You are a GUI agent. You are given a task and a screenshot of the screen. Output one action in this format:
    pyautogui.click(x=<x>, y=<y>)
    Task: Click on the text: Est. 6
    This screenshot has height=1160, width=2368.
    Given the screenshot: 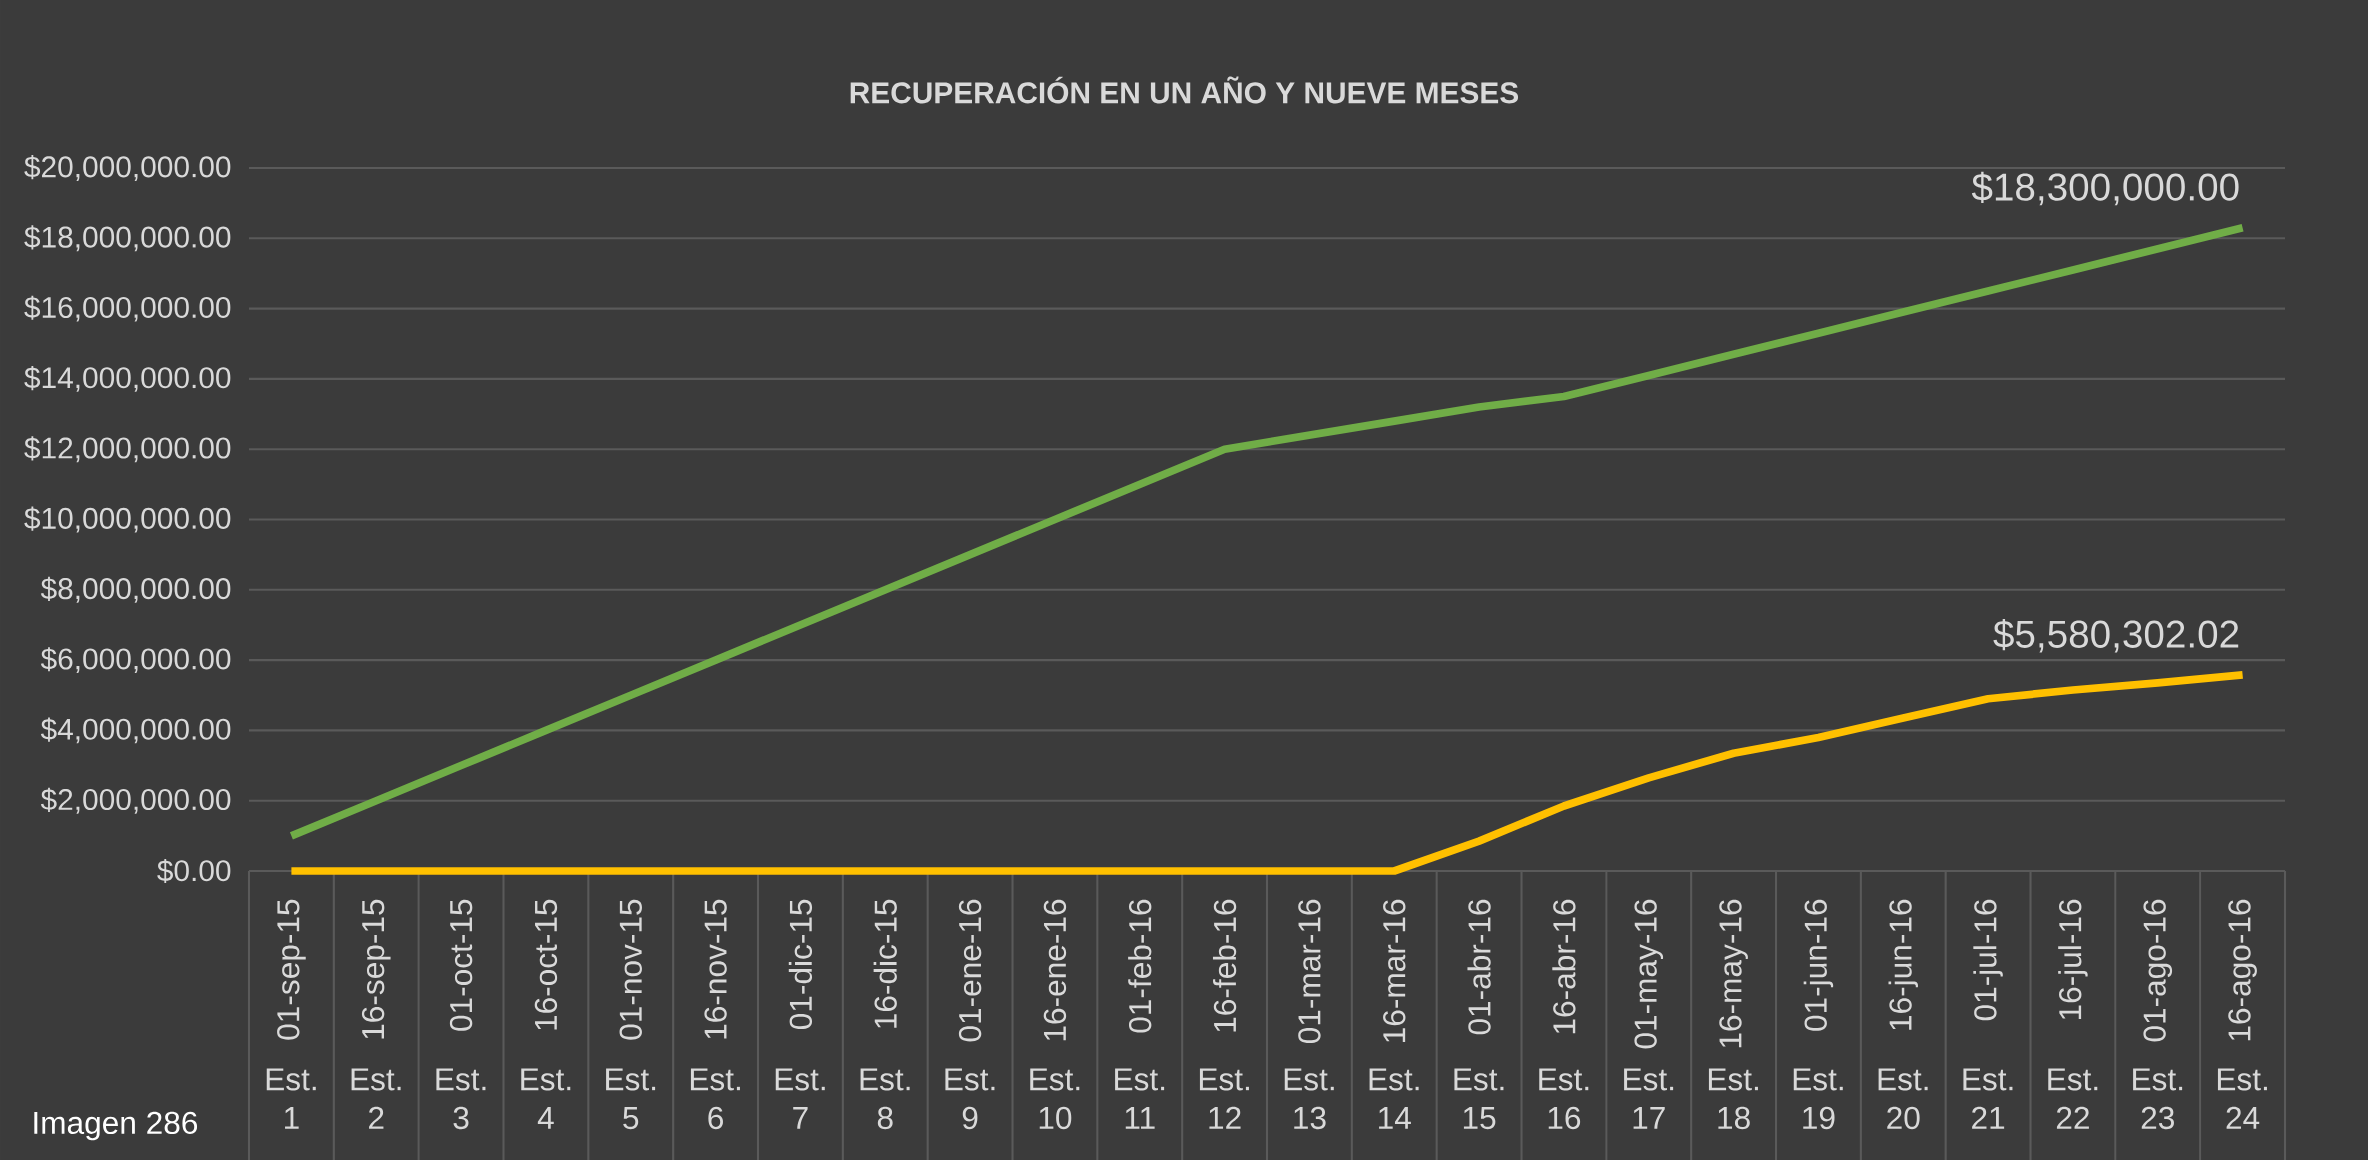 What is the action you would take?
    pyautogui.click(x=715, y=1099)
    